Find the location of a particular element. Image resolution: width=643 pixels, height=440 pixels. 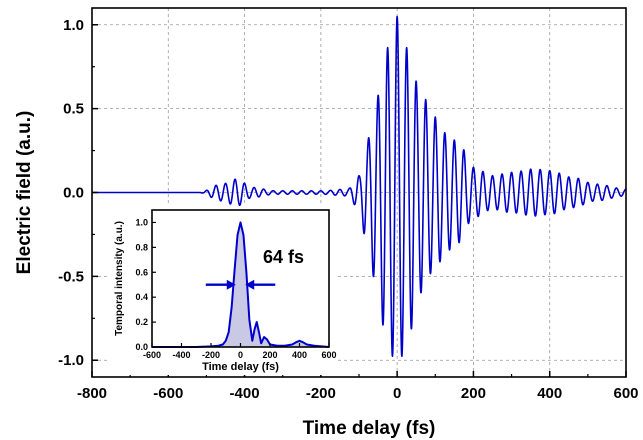

inset-y-tick-label: 1.0 is located at coordinates (141, 222).